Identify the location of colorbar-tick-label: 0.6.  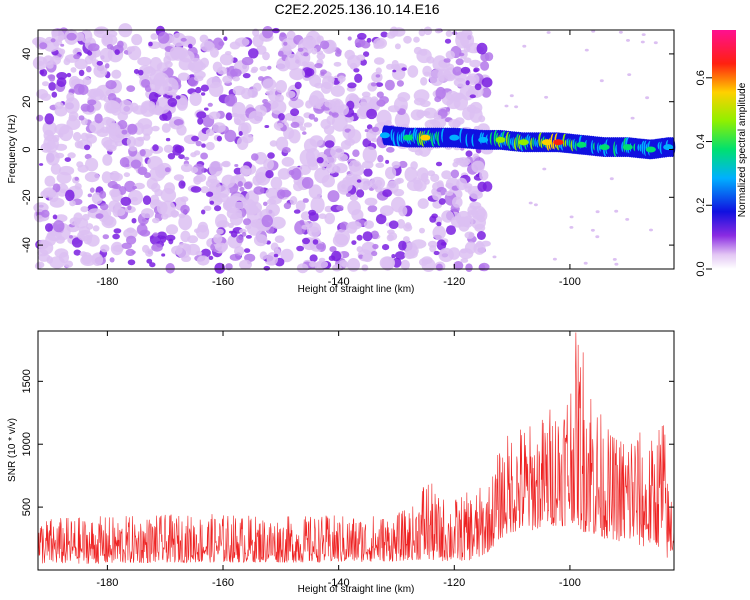
(701, 77).